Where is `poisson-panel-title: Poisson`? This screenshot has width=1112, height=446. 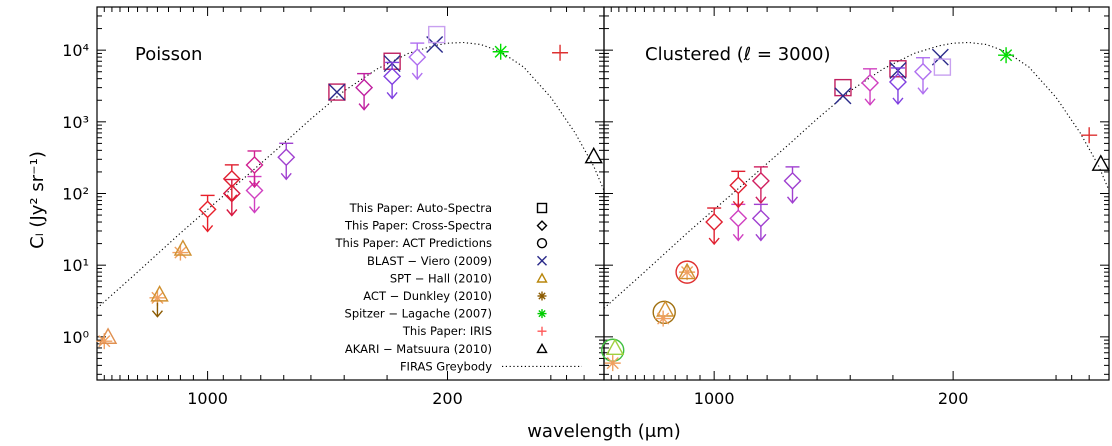
poisson-panel-title: Poisson is located at coordinates (168, 54).